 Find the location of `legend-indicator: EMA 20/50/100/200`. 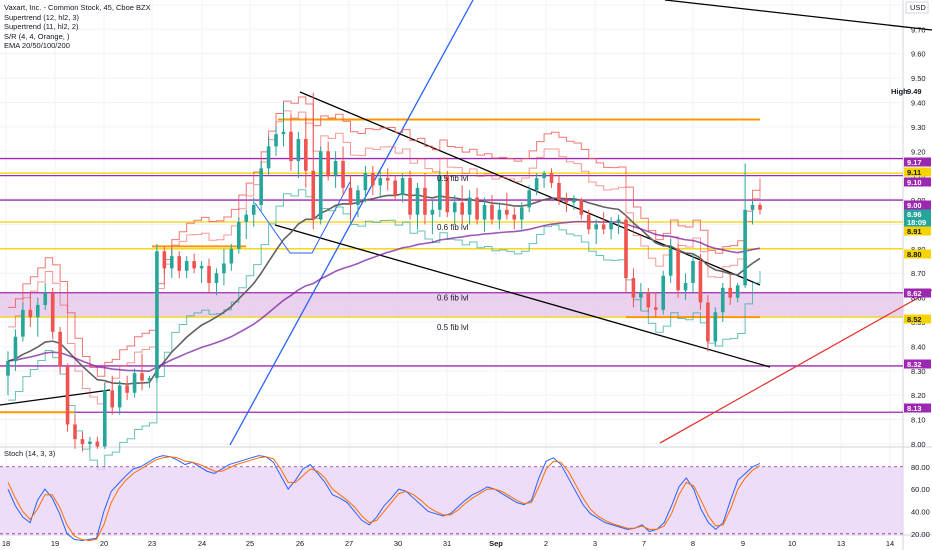

legend-indicator: EMA 20/50/100/200 is located at coordinates (37, 45).